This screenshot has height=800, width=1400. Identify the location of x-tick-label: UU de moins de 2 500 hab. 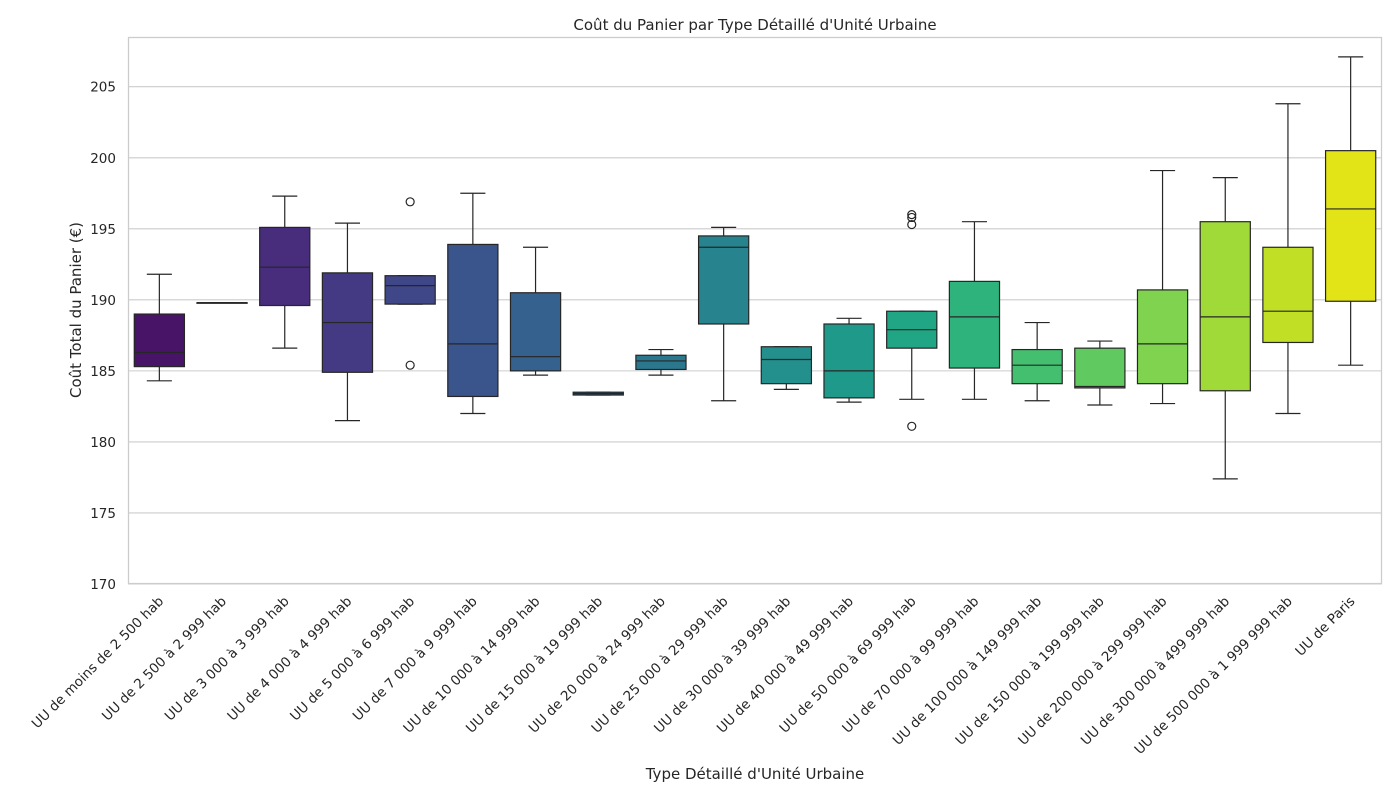
(98, 663).